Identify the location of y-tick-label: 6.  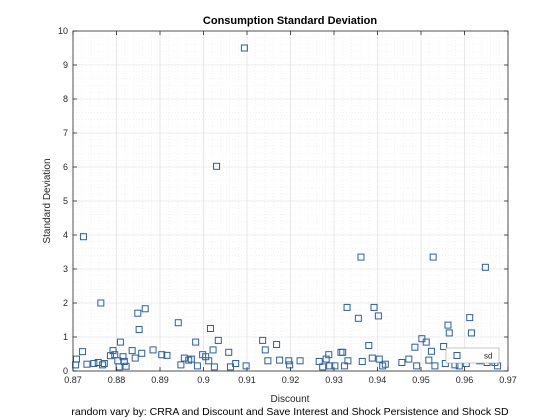
(65, 167).